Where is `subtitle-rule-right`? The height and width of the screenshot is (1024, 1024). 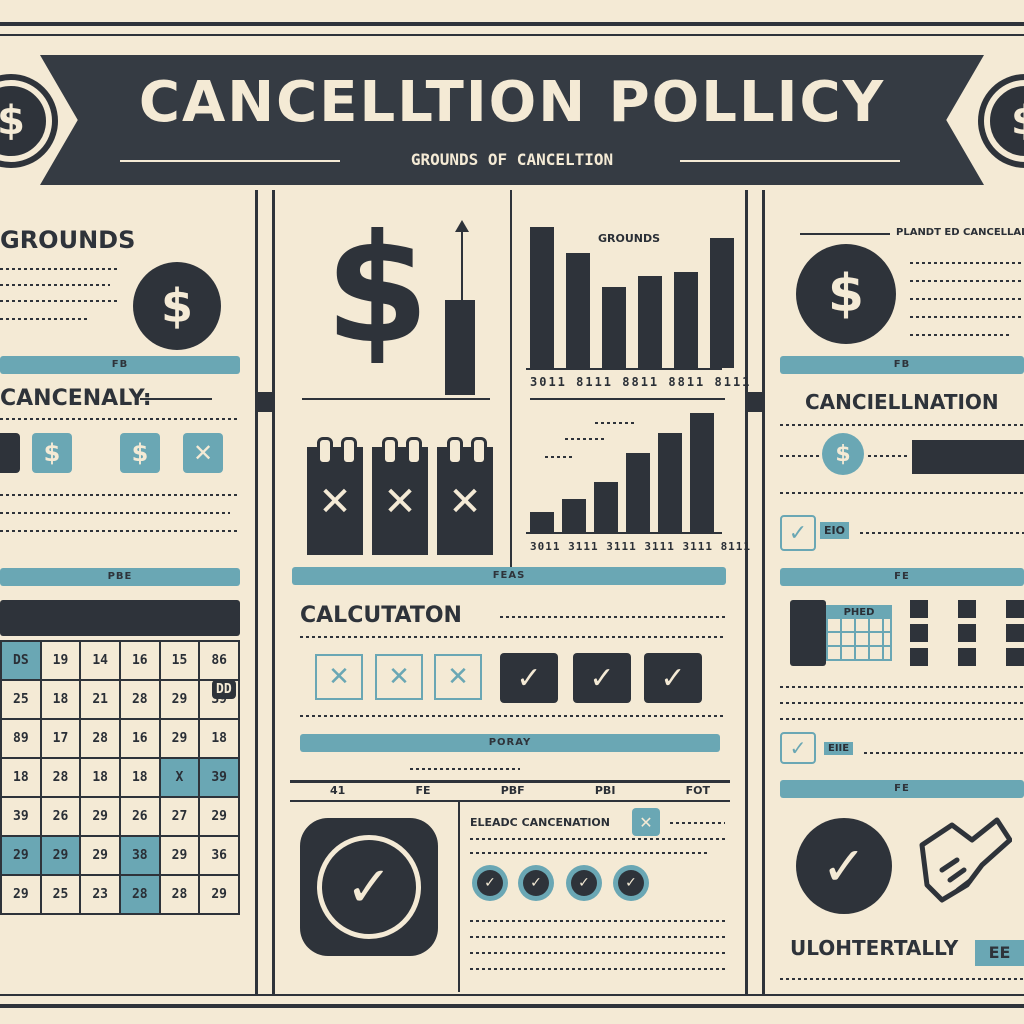 subtitle-rule-right is located at coordinates (790, 161).